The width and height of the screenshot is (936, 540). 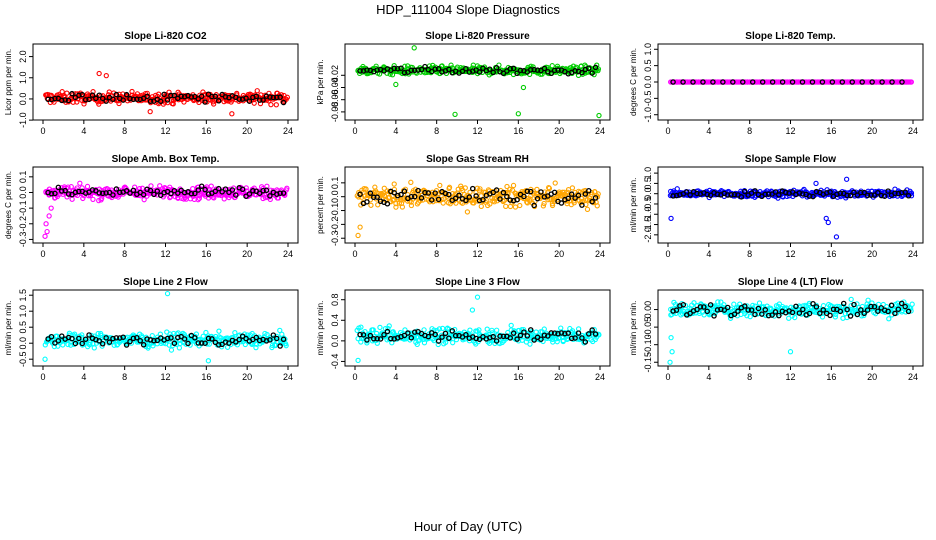 I want to click on x-tick-label: 24, so click(x=913, y=131).